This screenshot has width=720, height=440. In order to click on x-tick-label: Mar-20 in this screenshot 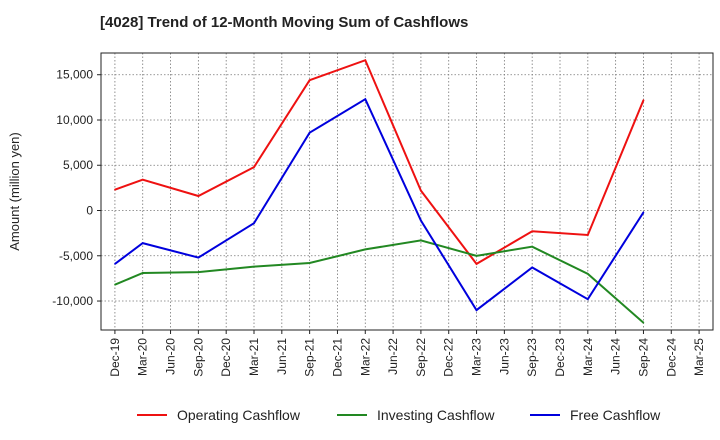, I will do `click(143, 357)`.